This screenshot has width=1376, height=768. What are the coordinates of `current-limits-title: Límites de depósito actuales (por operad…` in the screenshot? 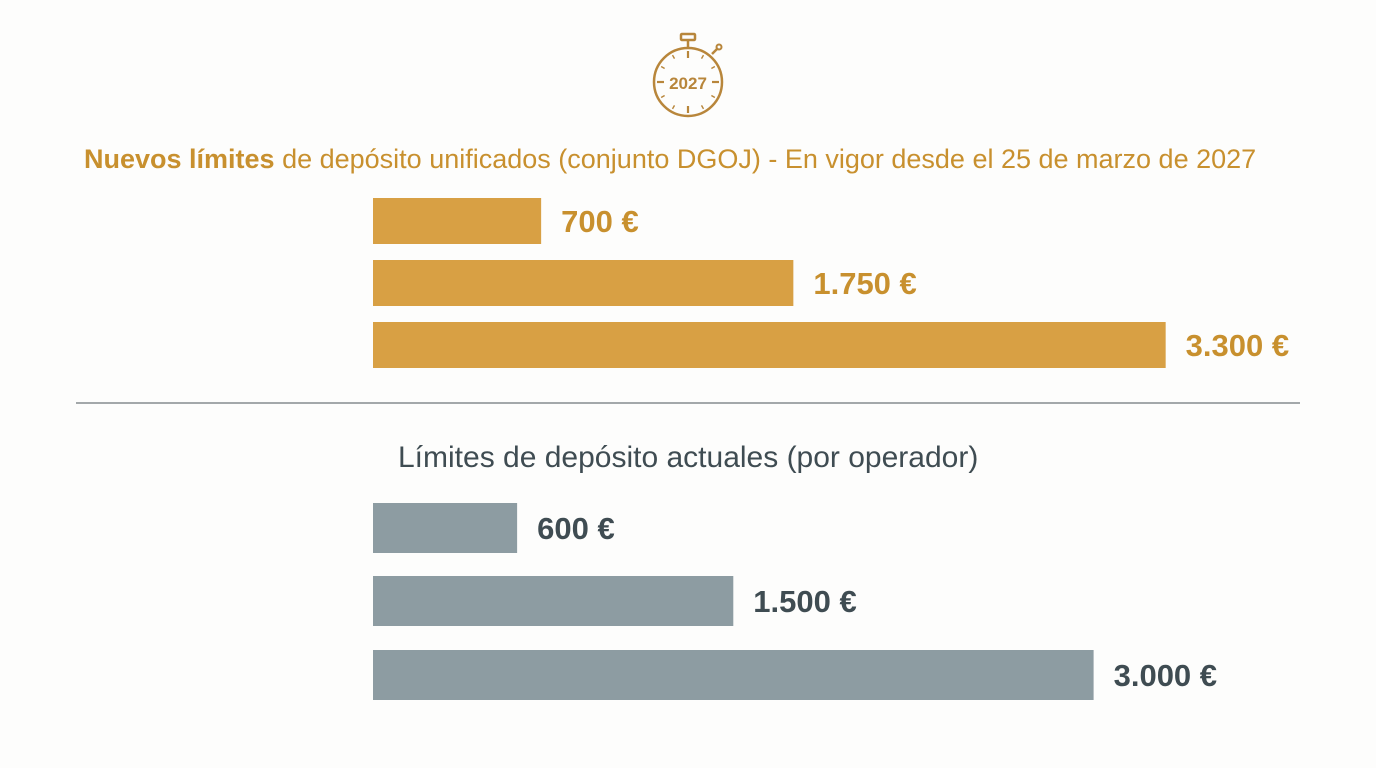 It's located at (688, 457).